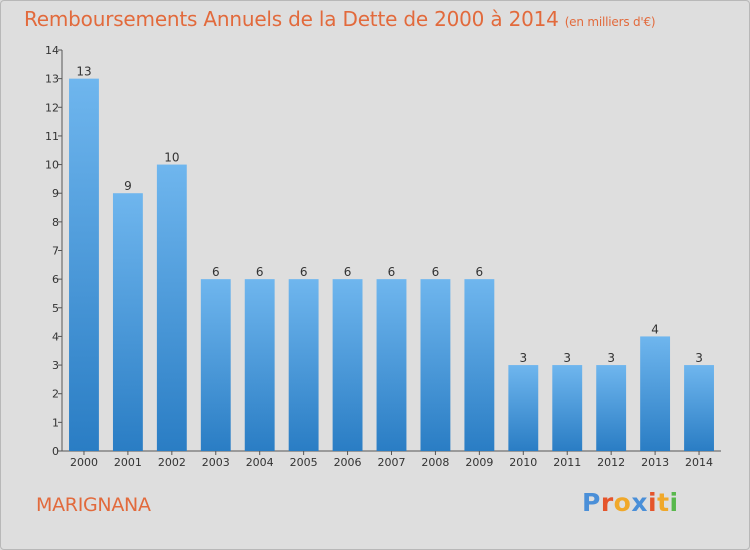 The height and width of the screenshot is (550, 750). Describe the element at coordinates (655, 462) in the screenshot. I see `x-tick-label: 2013` at that location.